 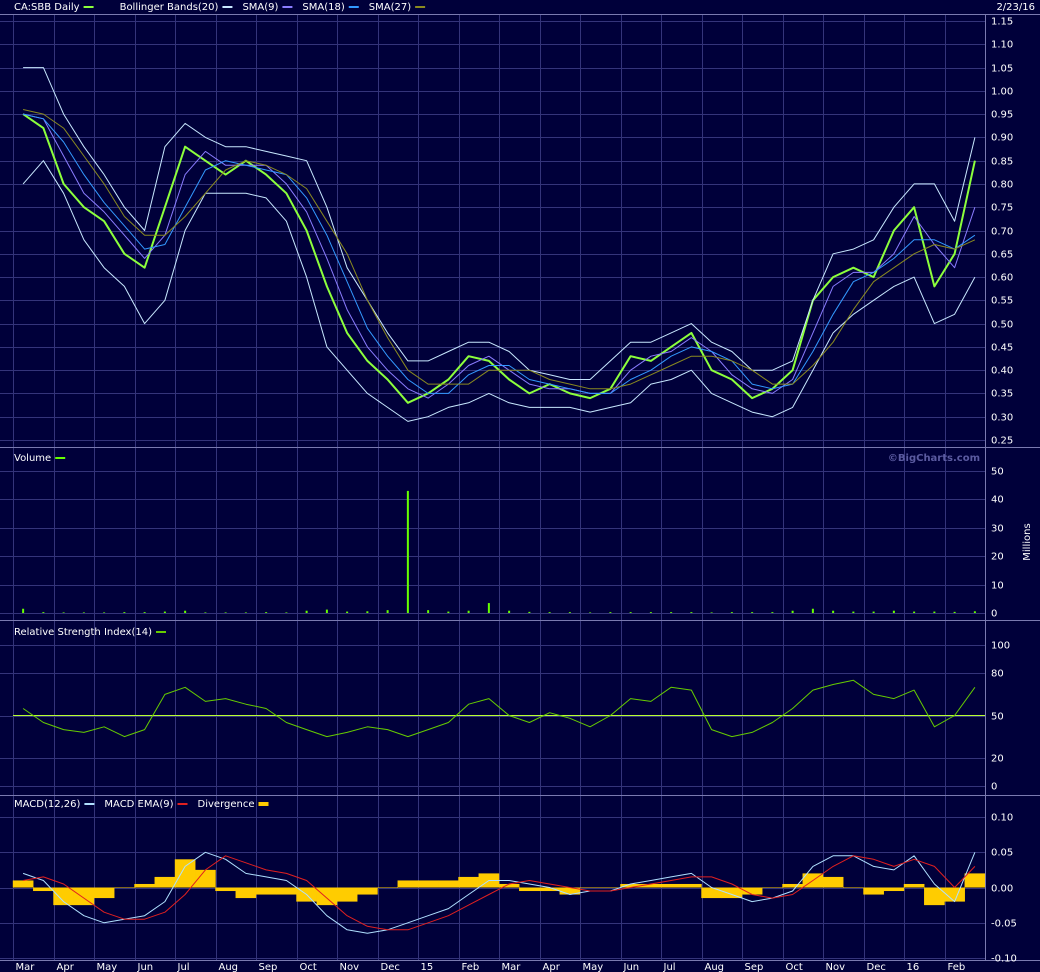 I want to click on y-tick-label: 0.85, so click(x=1002, y=162).